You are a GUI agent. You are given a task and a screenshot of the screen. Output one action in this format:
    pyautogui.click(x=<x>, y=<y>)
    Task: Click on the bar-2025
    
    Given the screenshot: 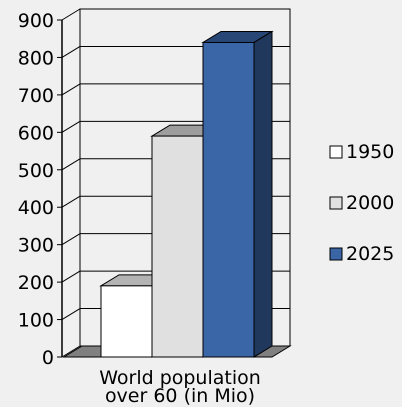 What is the action you would take?
    pyautogui.click(x=237, y=194)
    